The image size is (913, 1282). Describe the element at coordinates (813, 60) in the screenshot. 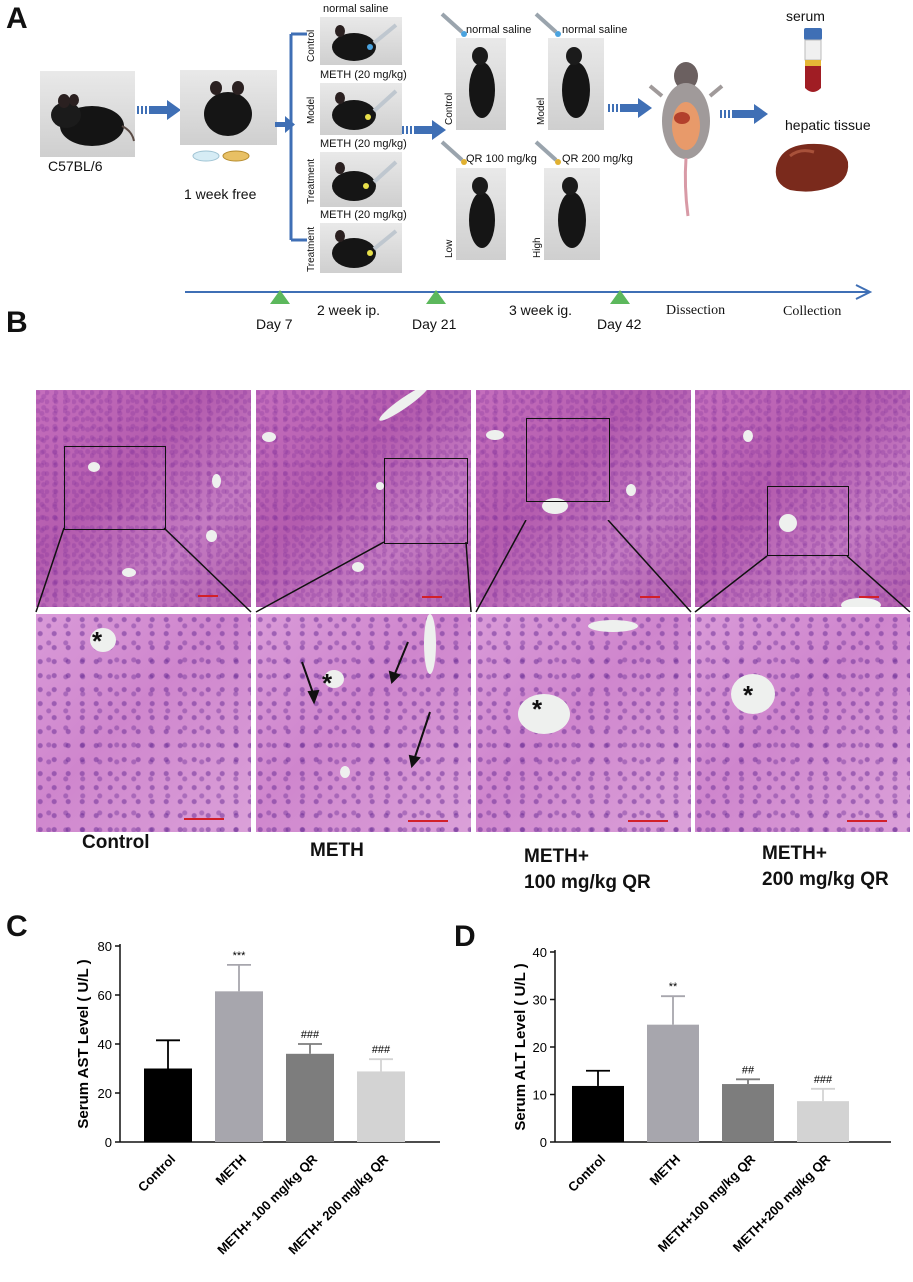

I see `serum-tube-icon` at that location.